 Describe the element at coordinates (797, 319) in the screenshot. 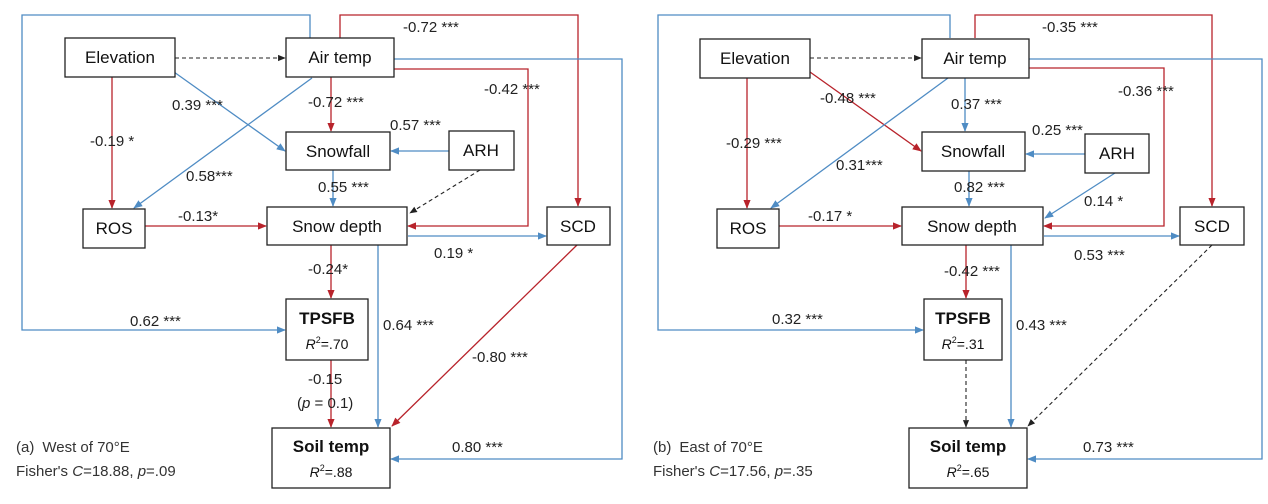

I see `coef-air-tpsfb: 0.32 ***` at that location.